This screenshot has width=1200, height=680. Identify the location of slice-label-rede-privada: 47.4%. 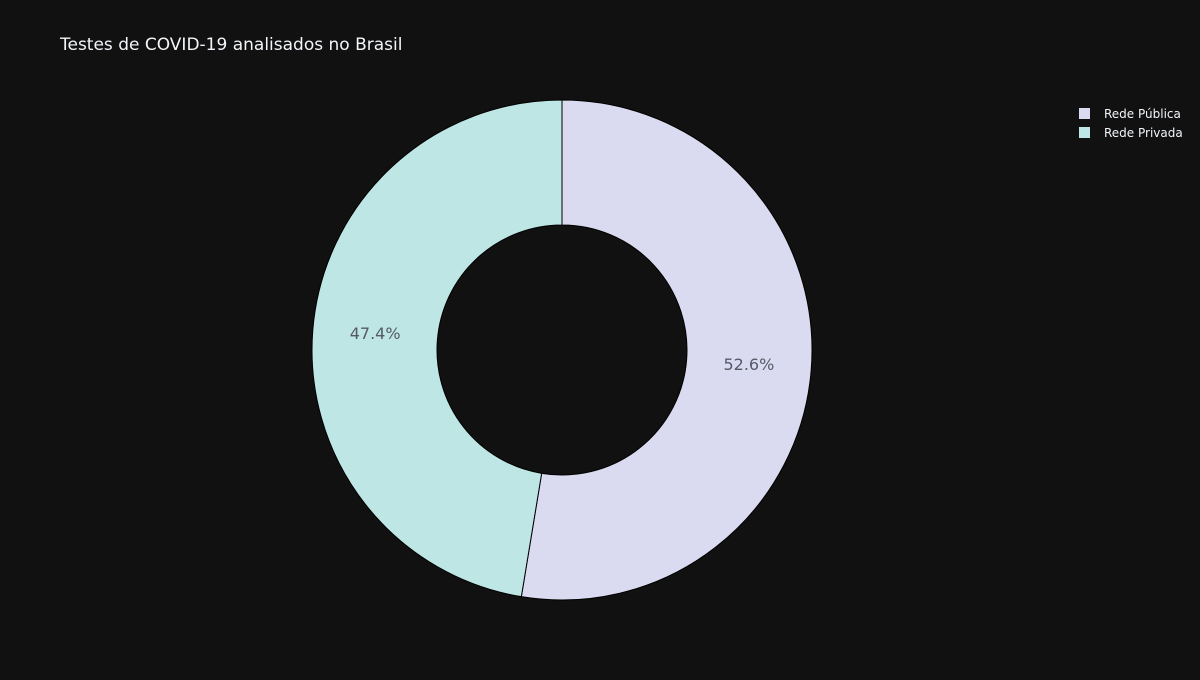
(375, 333).